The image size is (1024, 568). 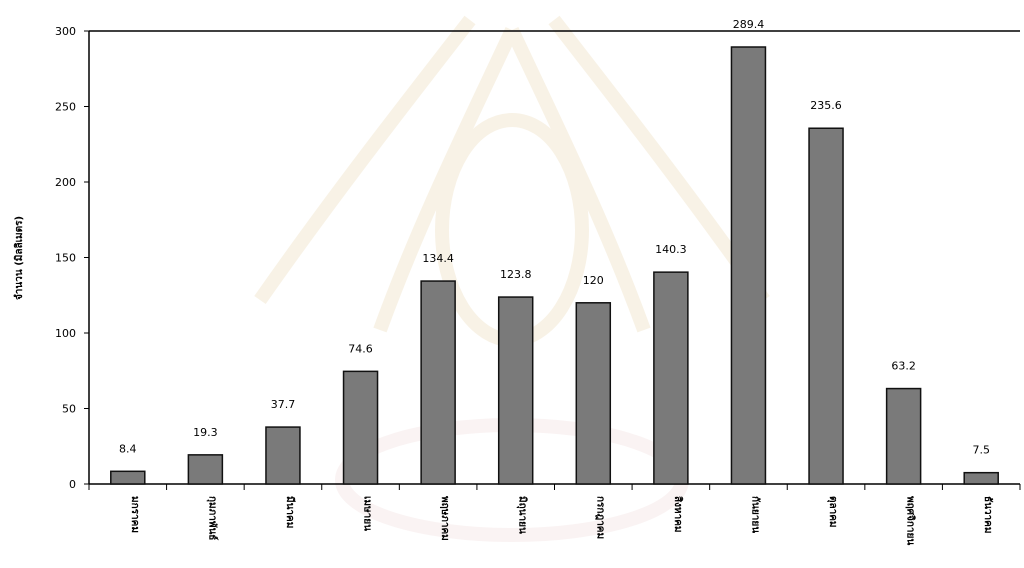 I want to click on data-label: 140.3, so click(x=671, y=249).